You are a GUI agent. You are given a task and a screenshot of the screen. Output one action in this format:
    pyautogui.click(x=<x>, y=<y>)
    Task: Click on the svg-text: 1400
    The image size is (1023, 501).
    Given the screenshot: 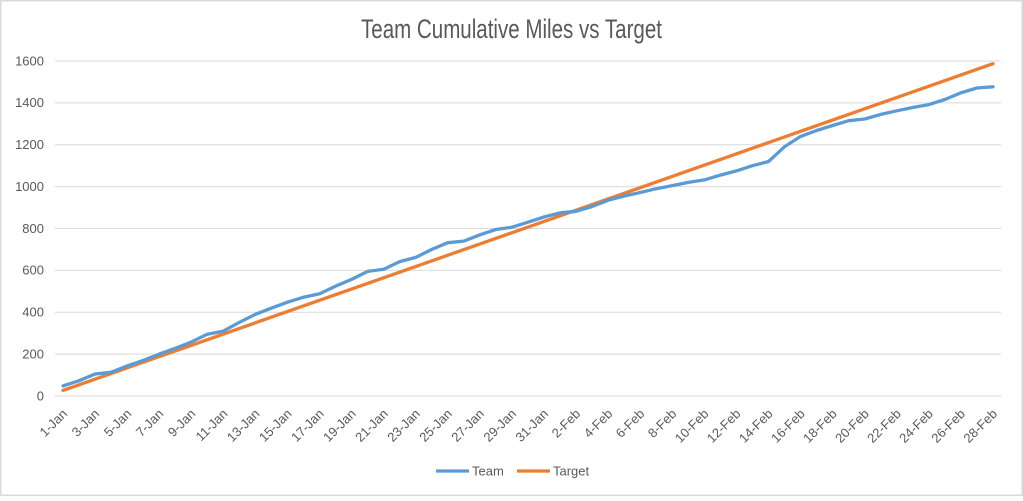 What is the action you would take?
    pyautogui.click(x=29, y=102)
    